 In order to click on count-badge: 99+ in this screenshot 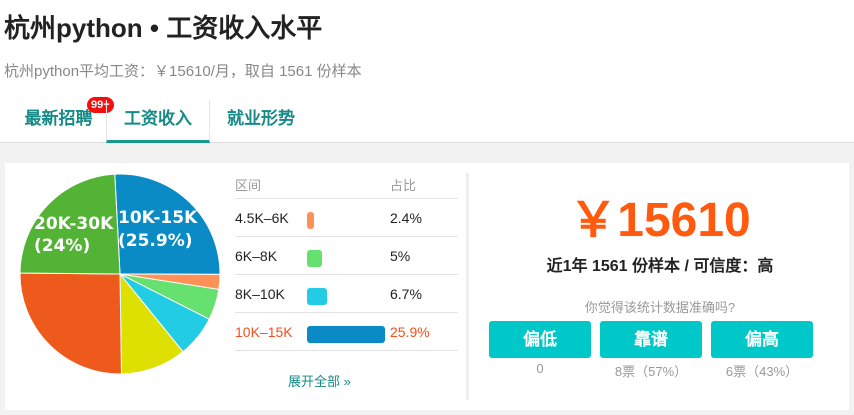, I will do `click(100, 105)`.